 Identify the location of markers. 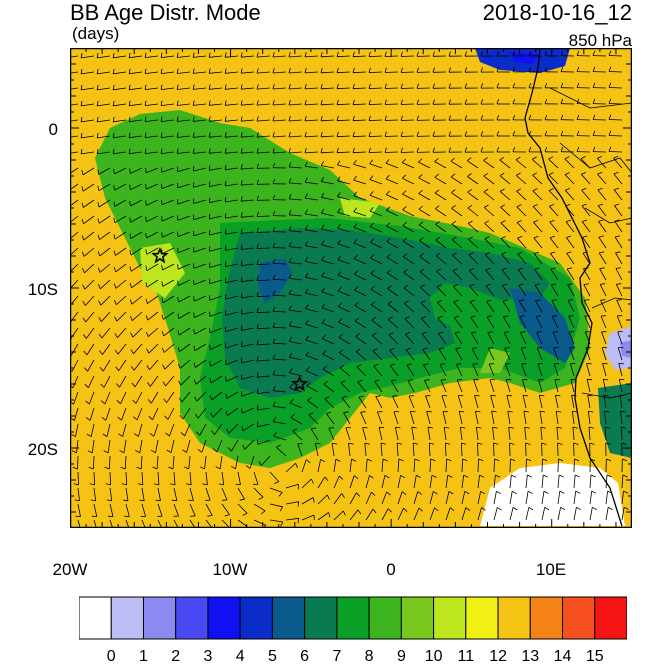
(230, 319).